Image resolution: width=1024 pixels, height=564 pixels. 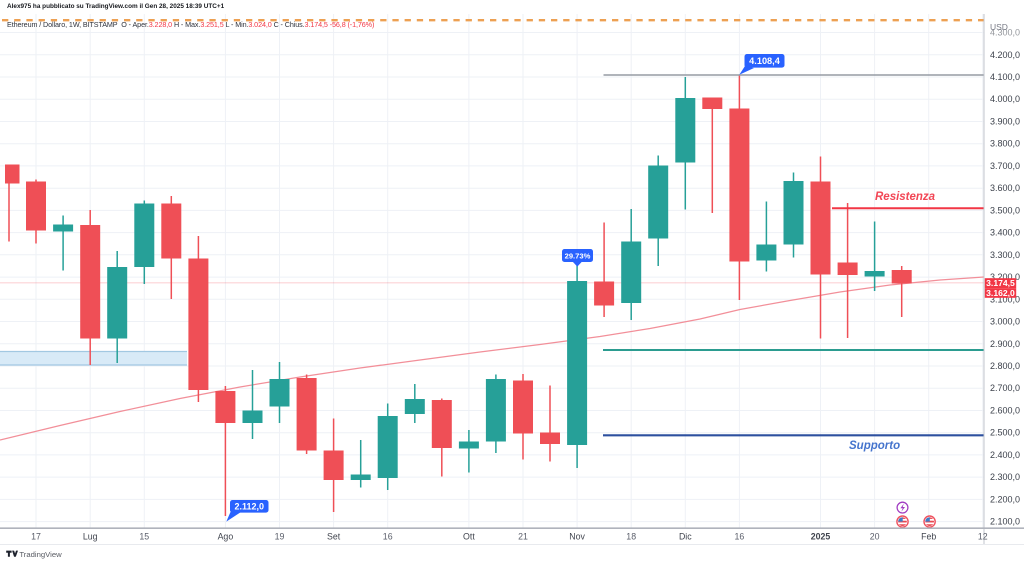 I want to click on svg-text: Nov, so click(x=577, y=537).